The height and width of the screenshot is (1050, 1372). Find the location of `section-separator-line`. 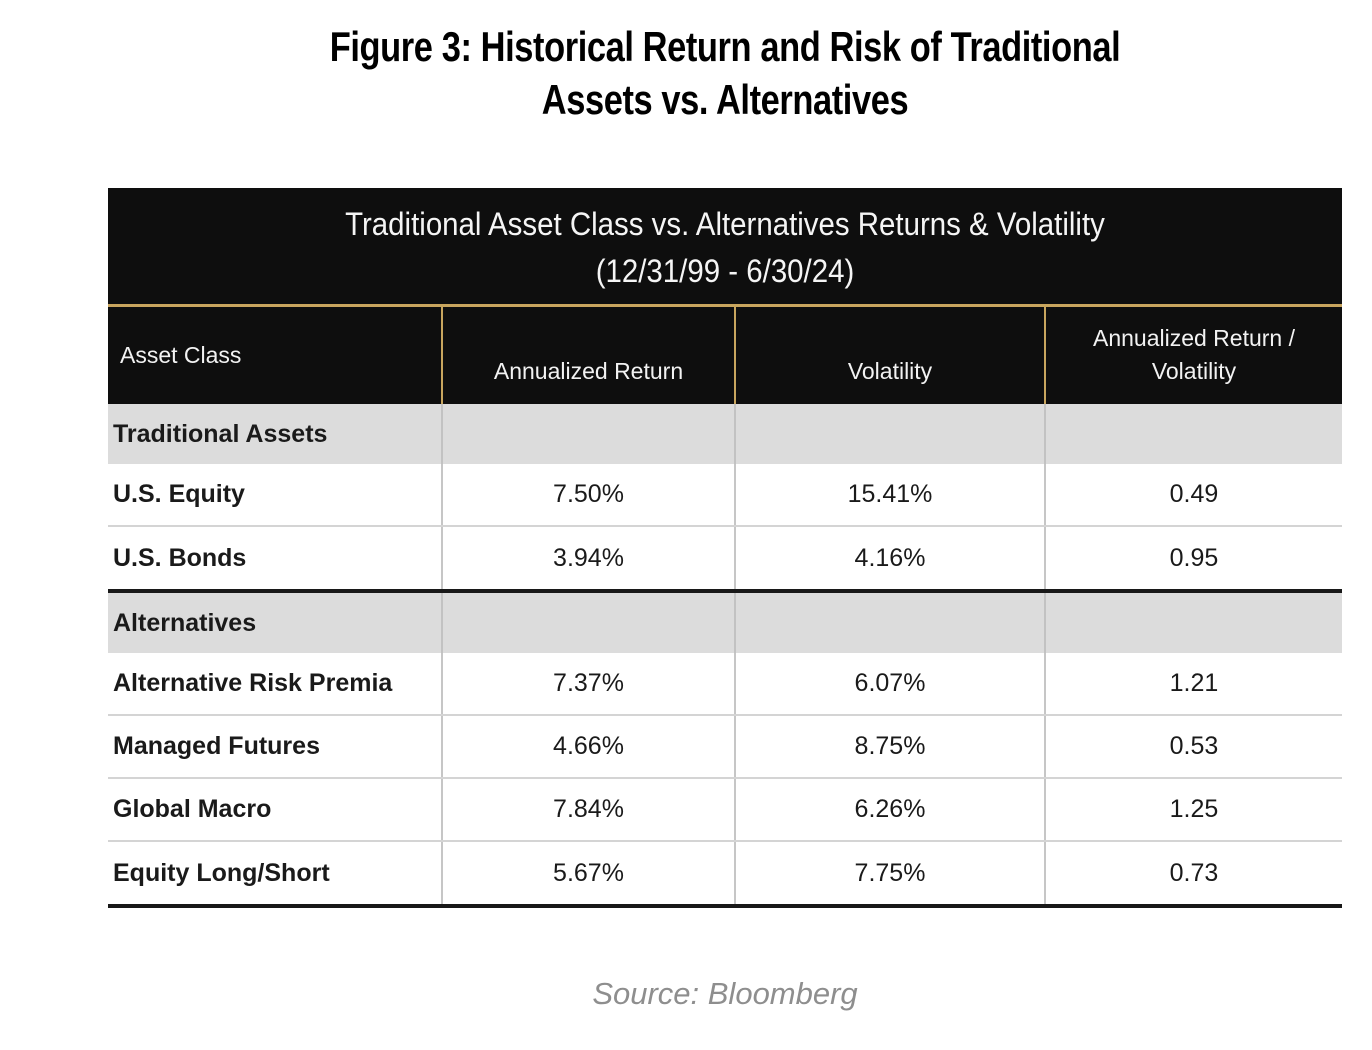

section-separator-line is located at coordinates (725, 591).